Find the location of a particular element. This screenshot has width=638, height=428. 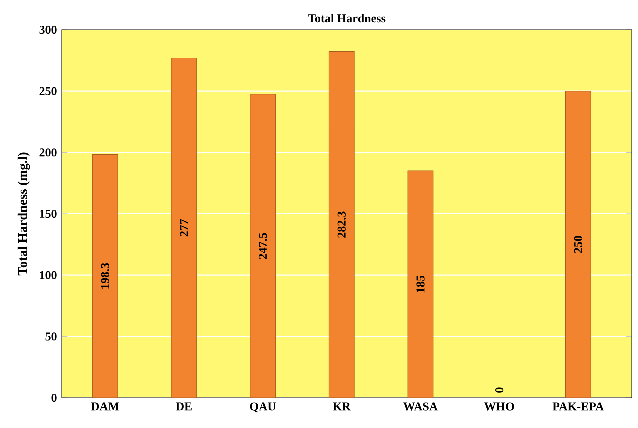

y-tick-label: 200 is located at coordinates (48, 152).